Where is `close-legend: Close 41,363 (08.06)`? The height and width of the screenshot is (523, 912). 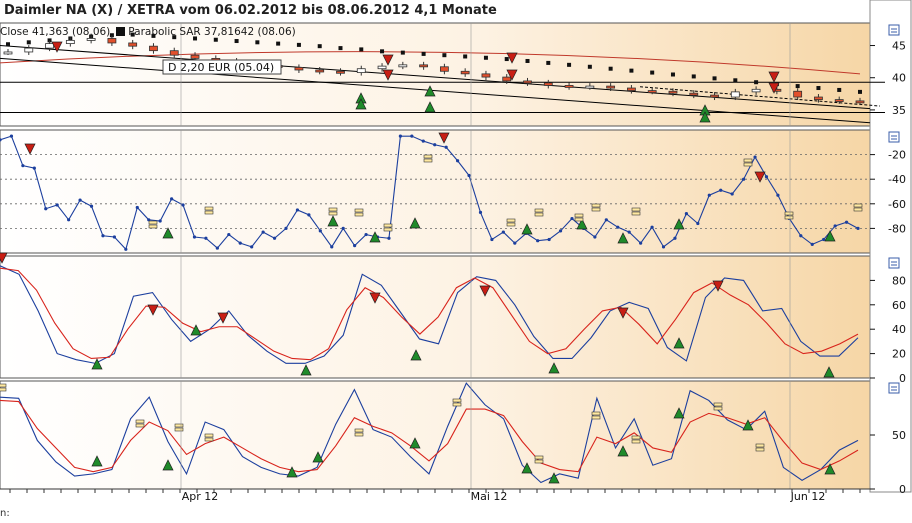 close-legend: Close 41,363 (08.06) is located at coordinates (55, 32).